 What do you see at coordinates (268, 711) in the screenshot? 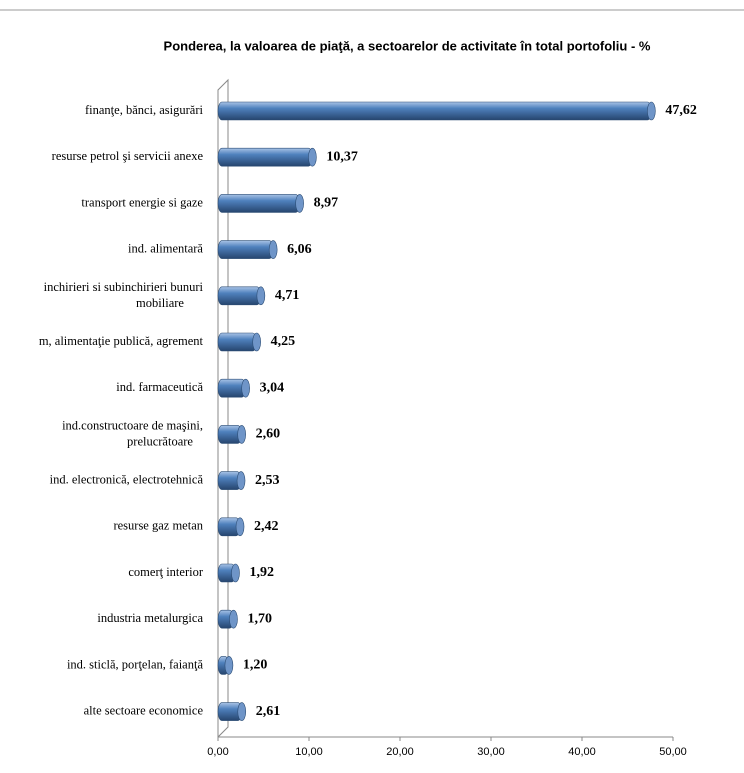
I see `value-label: 2,61` at bounding box center [268, 711].